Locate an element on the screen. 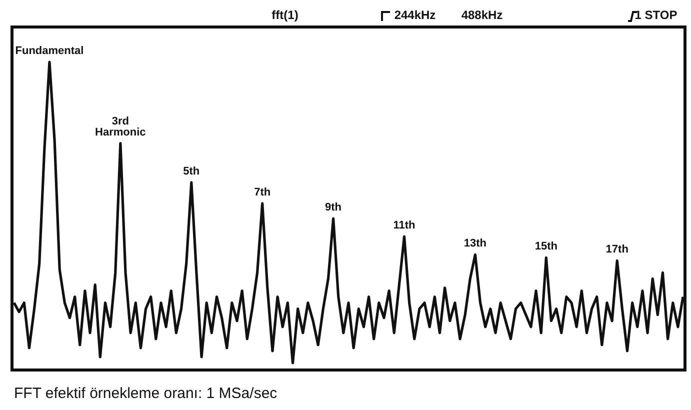 The image size is (691, 410). annotation: 15th is located at coordinates (546, 246).